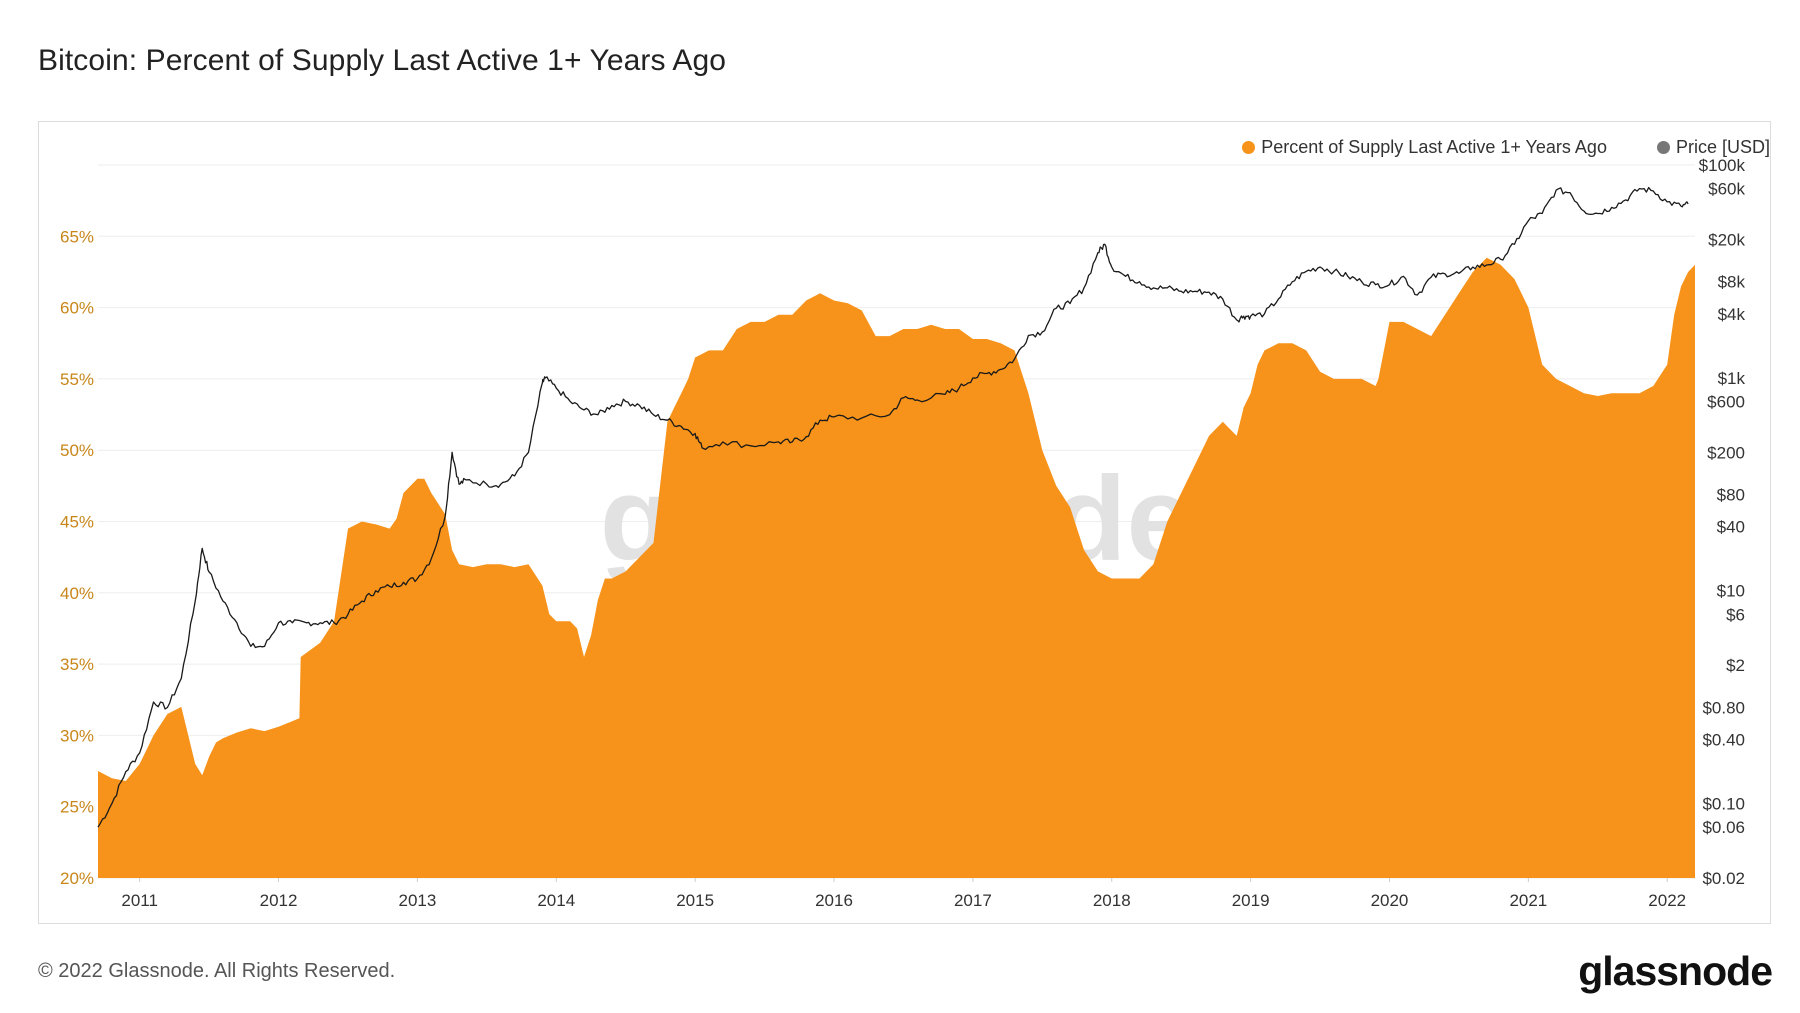 The width and height of the screenshot is (1800, 1013). Describe the element at coordinates (1731, 527) in the screenshot. I see `y-right-tick: $40` at that location.